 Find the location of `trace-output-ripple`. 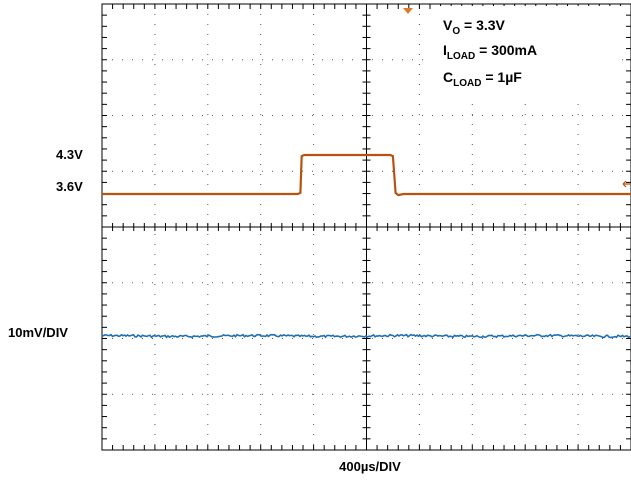

trace-output-ripple is located at coordinates (366, 336).